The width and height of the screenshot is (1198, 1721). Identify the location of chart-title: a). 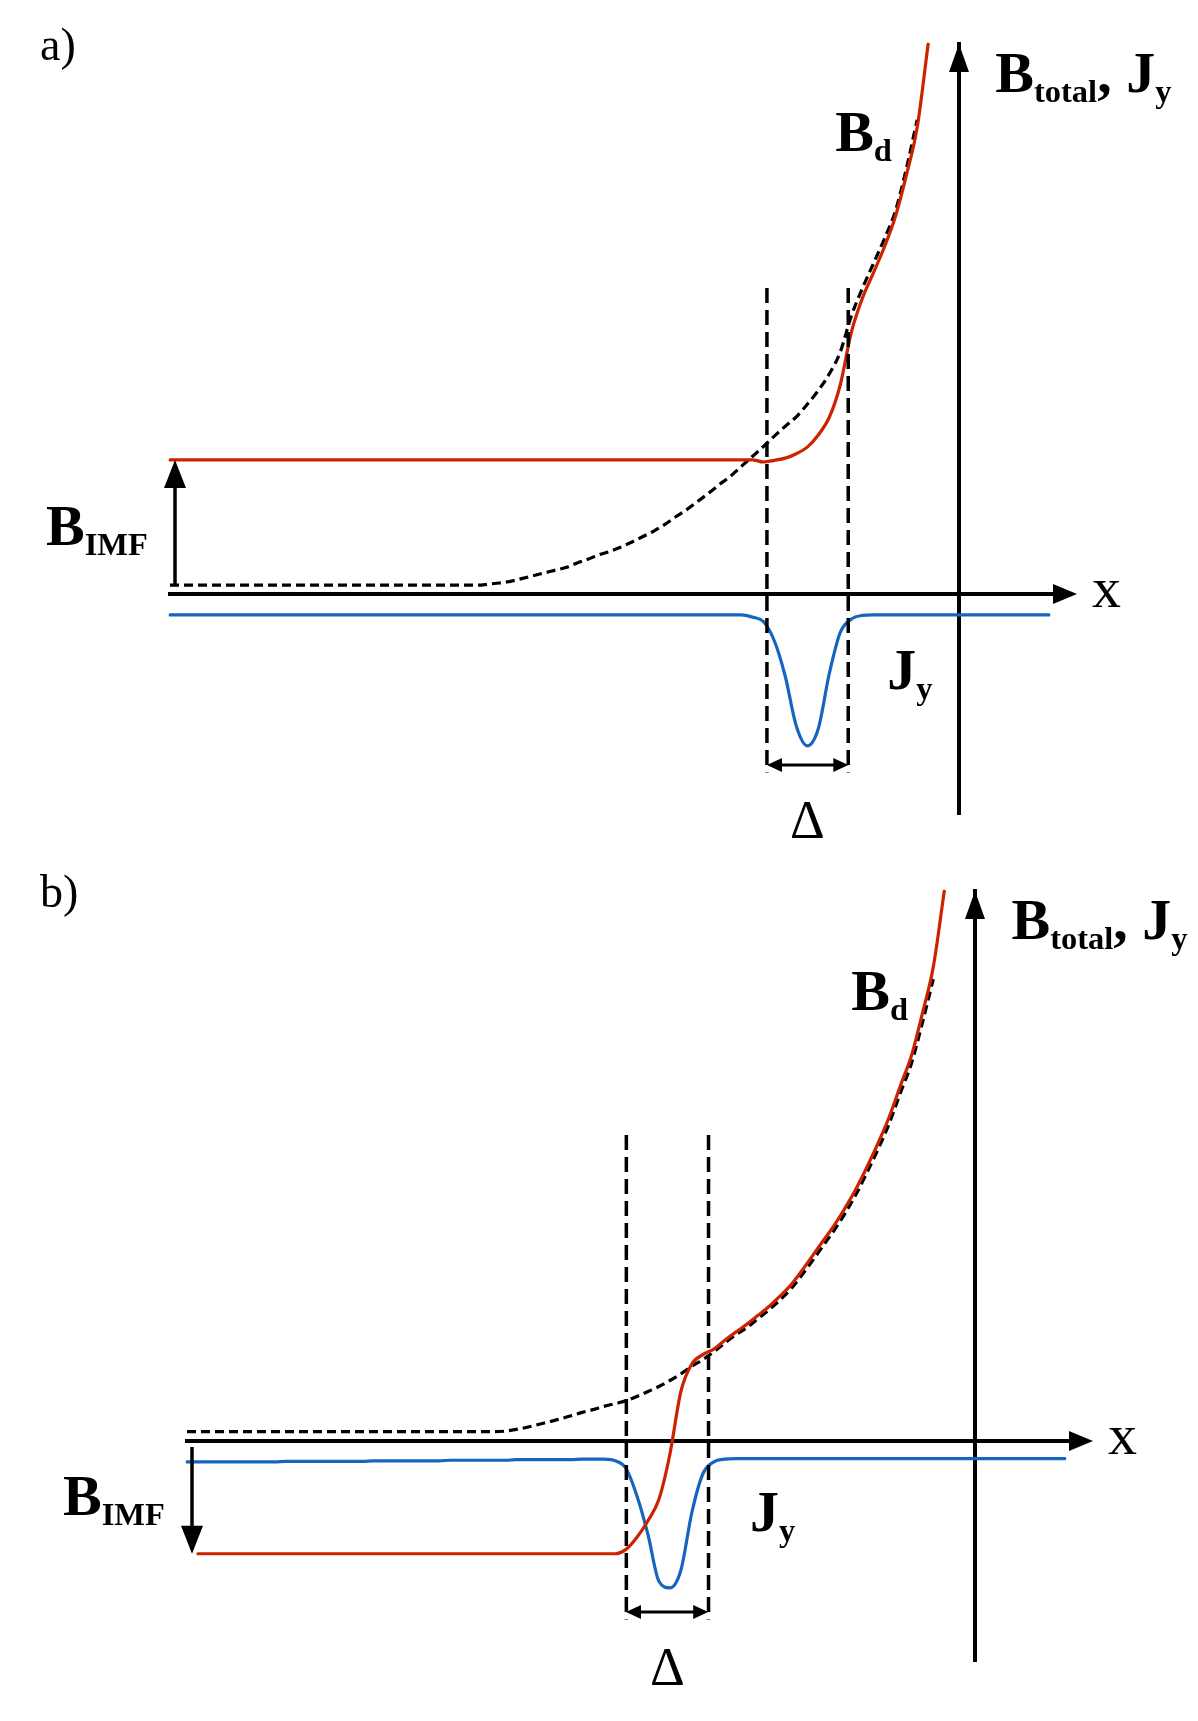
(58, 44).